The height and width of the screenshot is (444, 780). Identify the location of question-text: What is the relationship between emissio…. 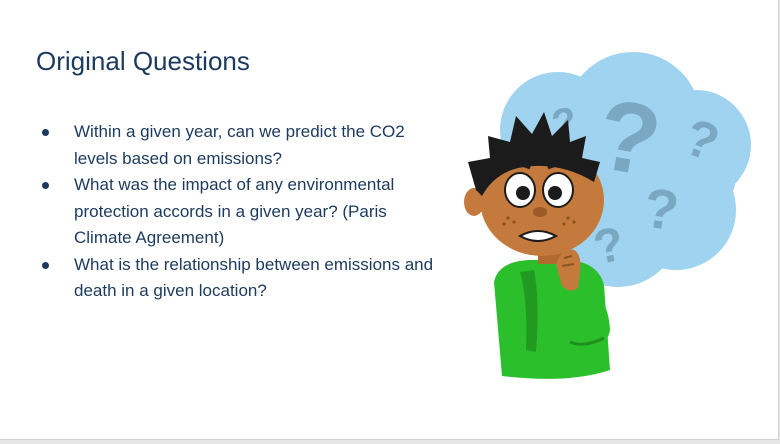
(254, 277).